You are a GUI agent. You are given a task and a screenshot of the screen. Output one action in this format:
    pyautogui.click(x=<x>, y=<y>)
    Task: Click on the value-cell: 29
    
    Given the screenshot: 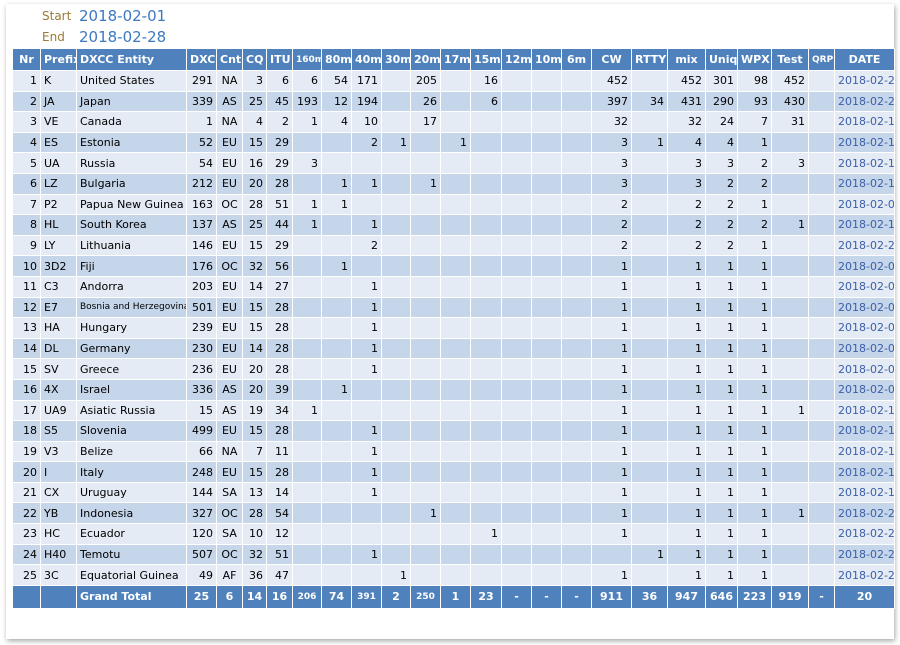 What is the action you would take?
    pyautogui.click(x=279, y=163)
    